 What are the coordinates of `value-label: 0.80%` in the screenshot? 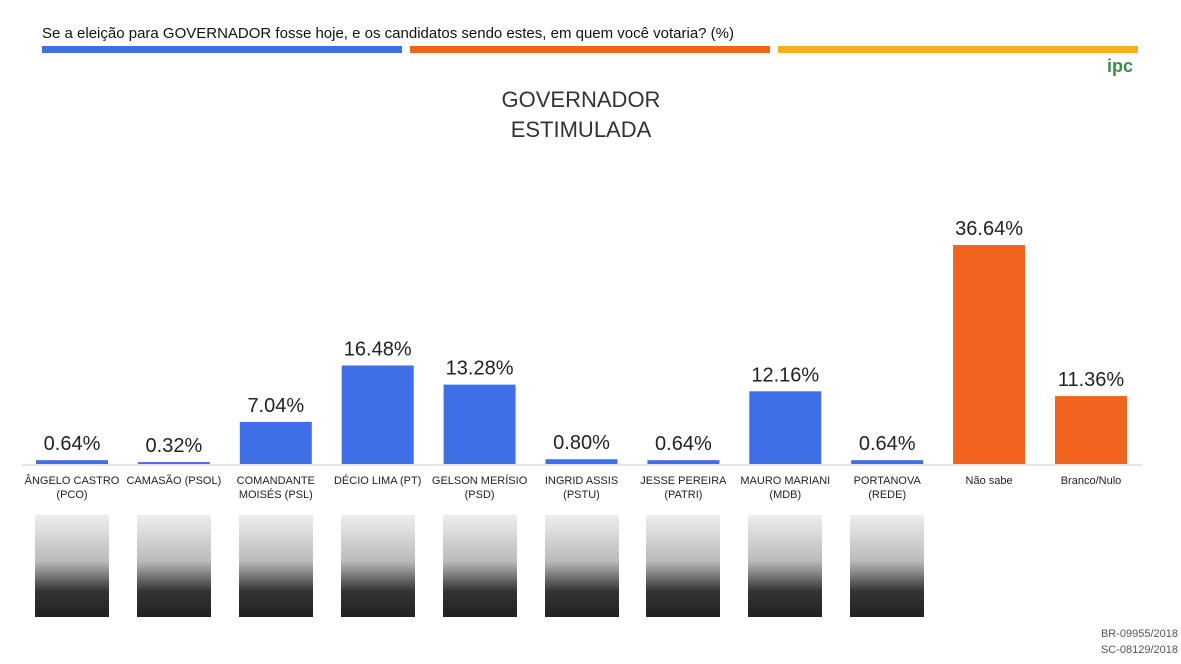 It's located at (581, 443).